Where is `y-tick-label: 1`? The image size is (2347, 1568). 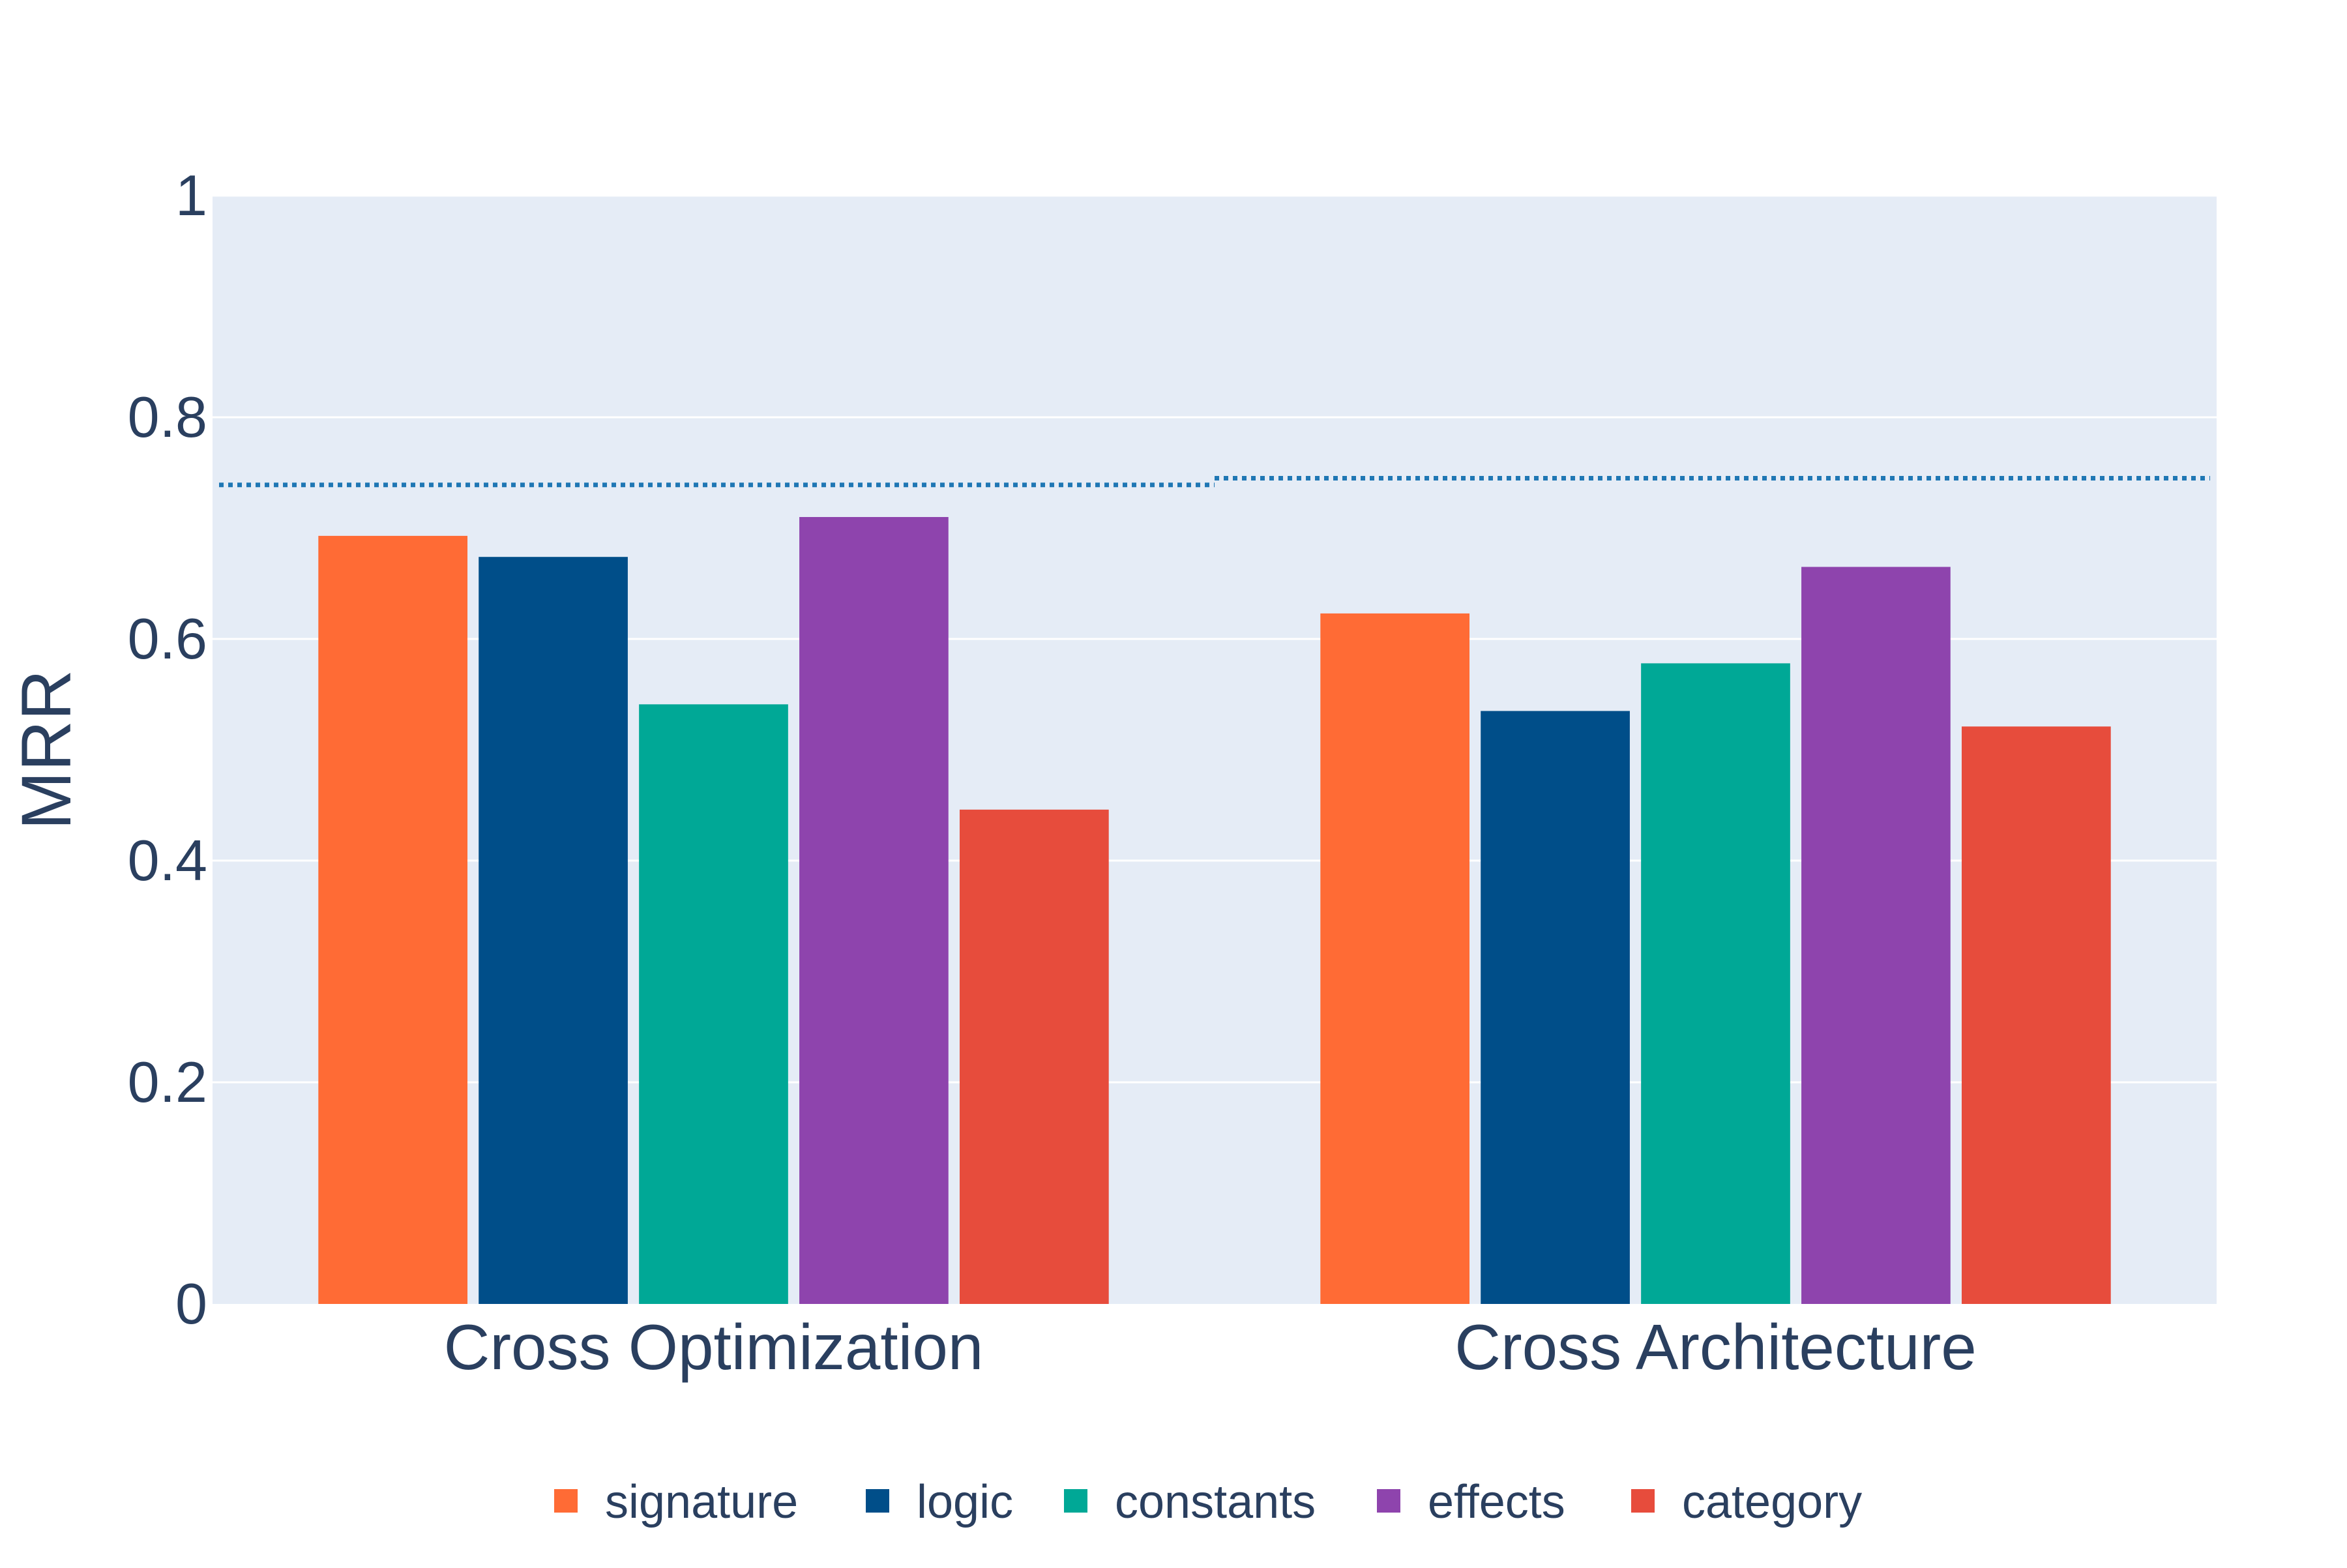 y-tick-label: 1 is located at coordinates (191, 196).